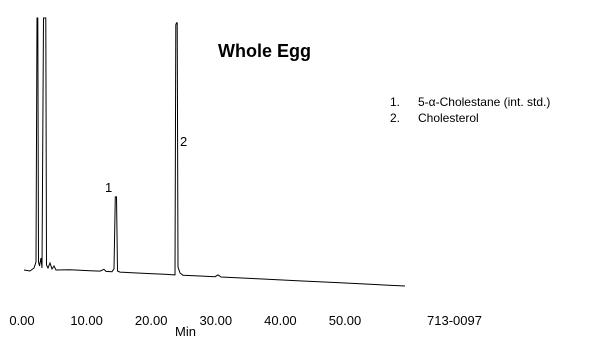  Describe the element at coordinates (454, 320) in the screenshot. I see `figure-code: 713-0097` at that location.